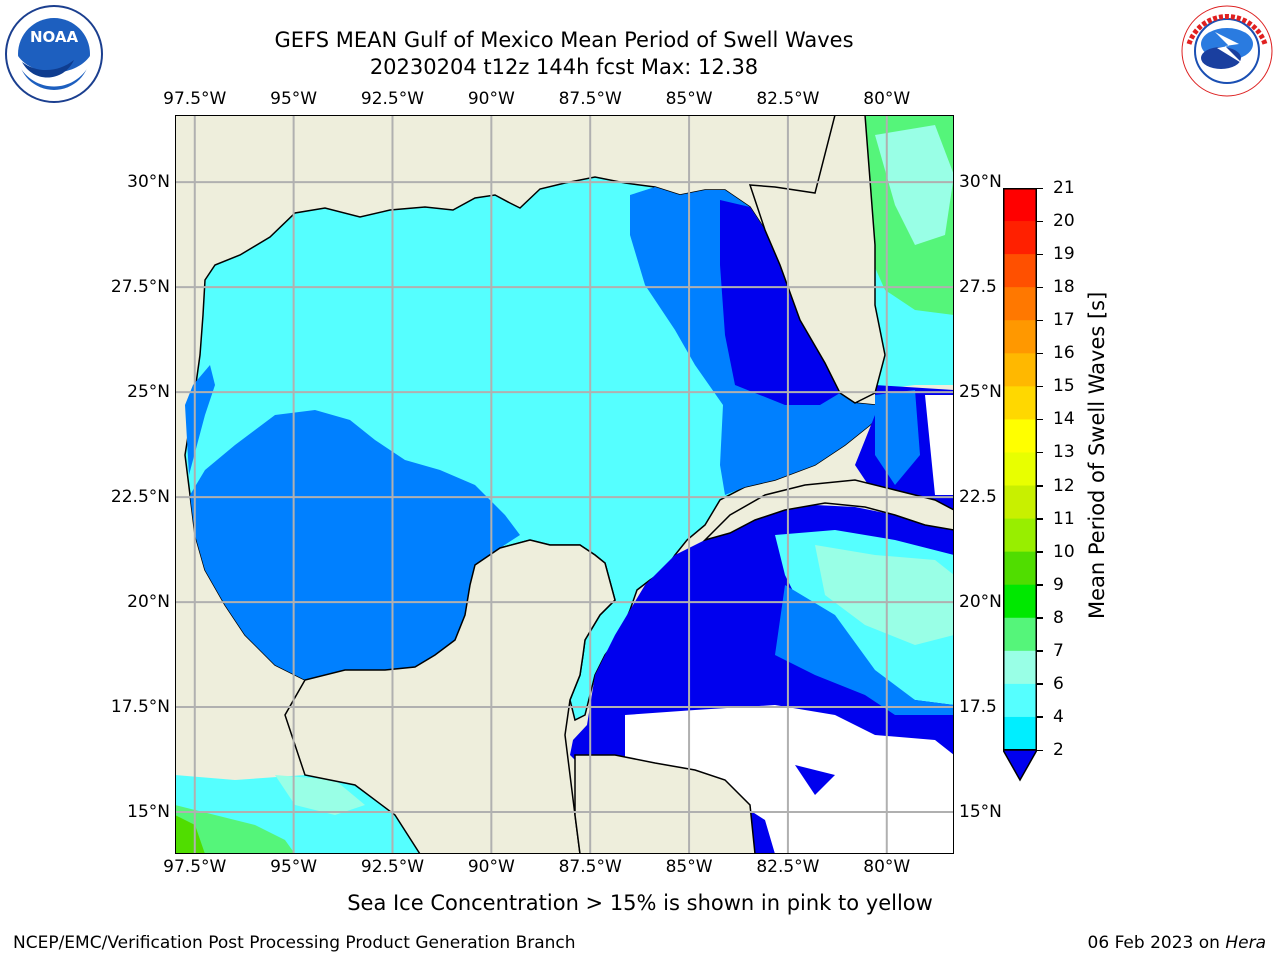  What do you see at coordinates (1064, 353) in the screenshot?
I see `colorbar-tick-label: 16` at bounding box center [1064, 353].